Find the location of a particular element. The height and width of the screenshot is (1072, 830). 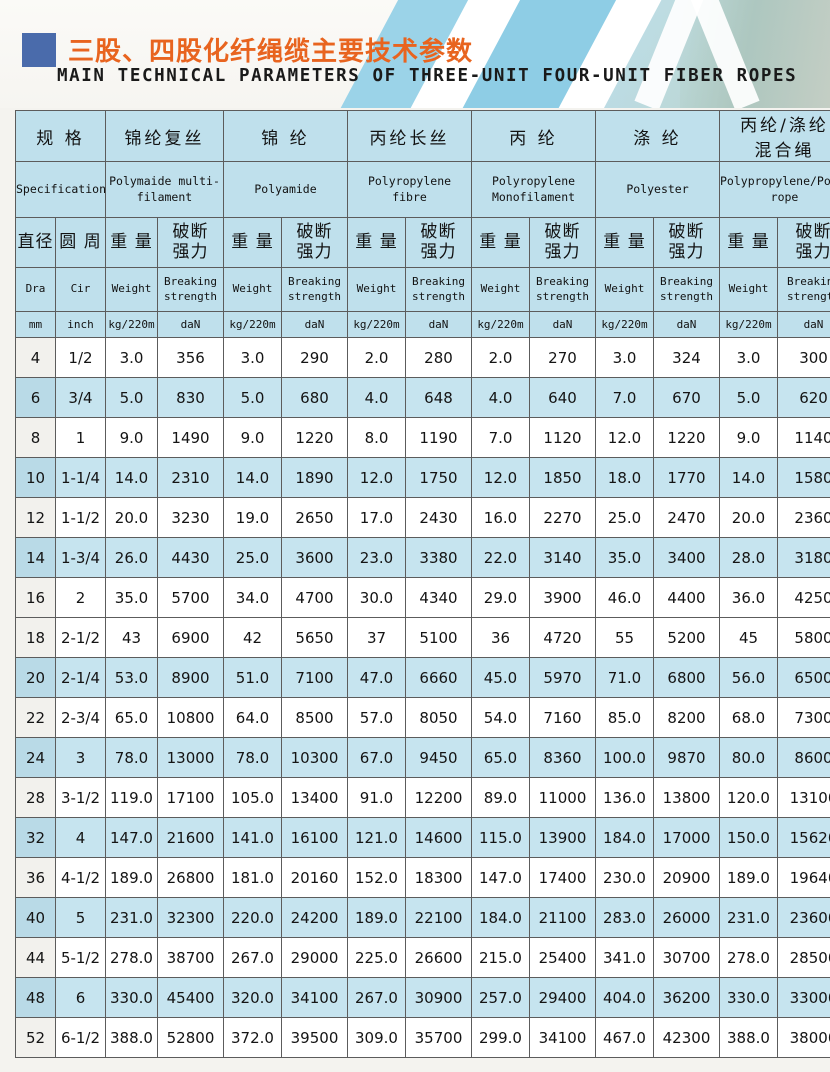

group-header-cn-0: 规 格 is located at coordinates (60, 136).